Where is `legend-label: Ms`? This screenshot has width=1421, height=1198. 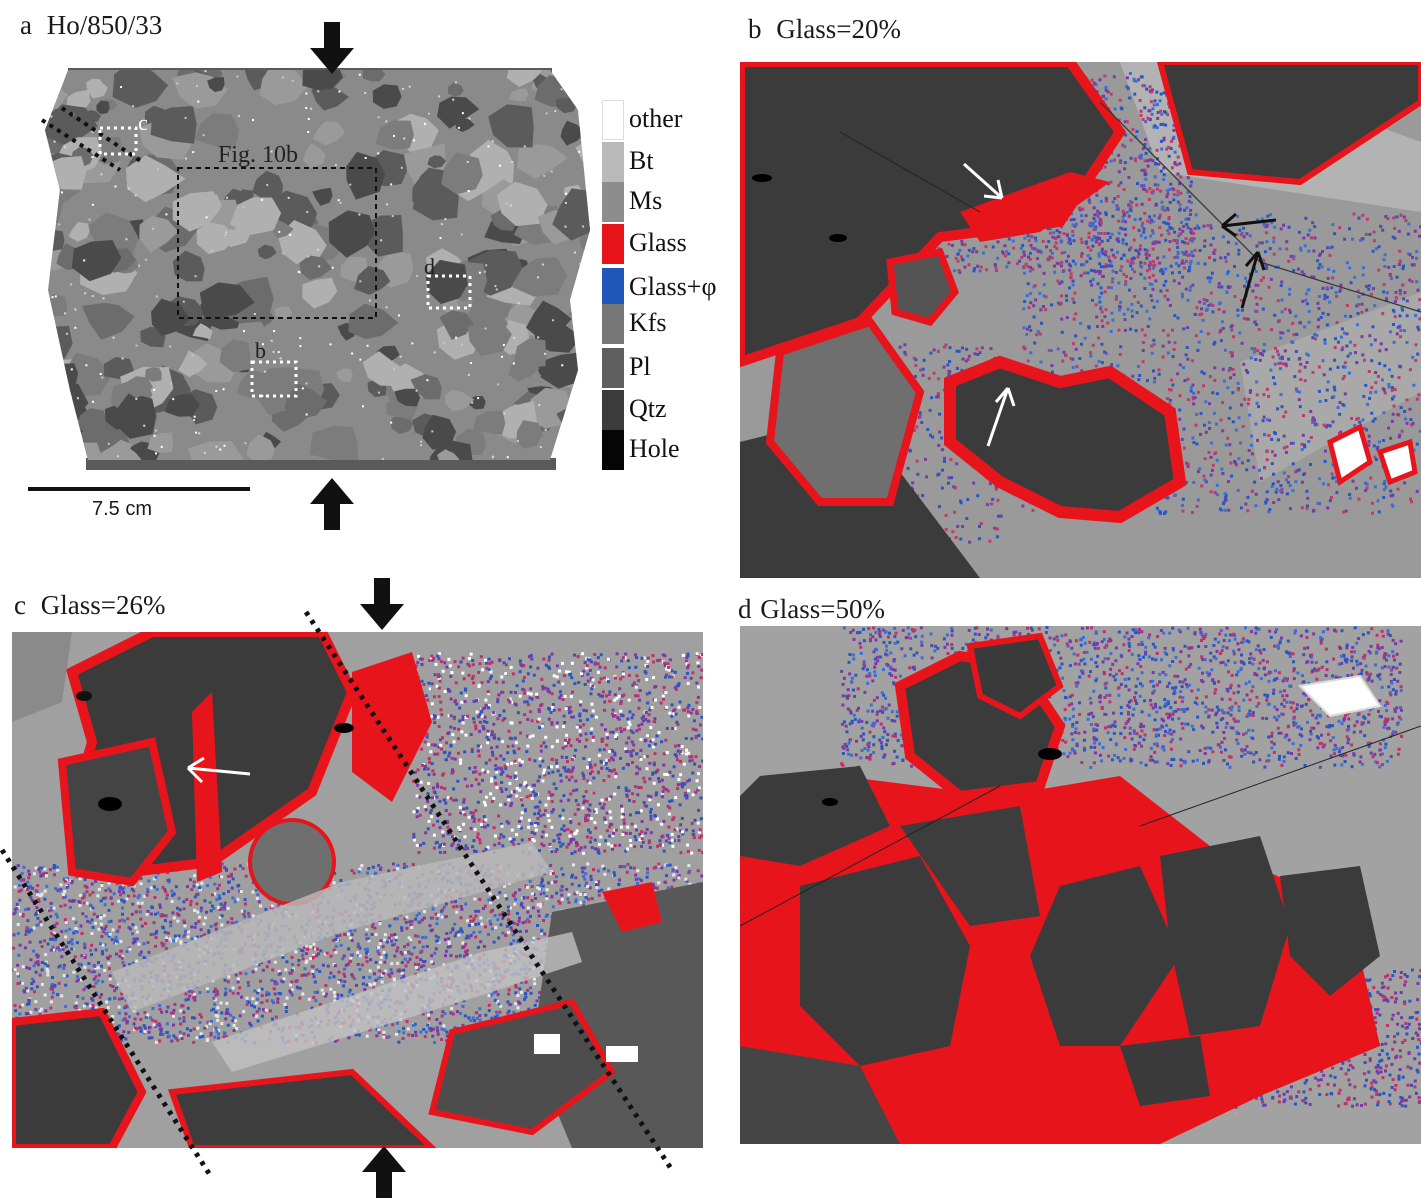 legend-label: Ms is located at coordinates (646, 200).